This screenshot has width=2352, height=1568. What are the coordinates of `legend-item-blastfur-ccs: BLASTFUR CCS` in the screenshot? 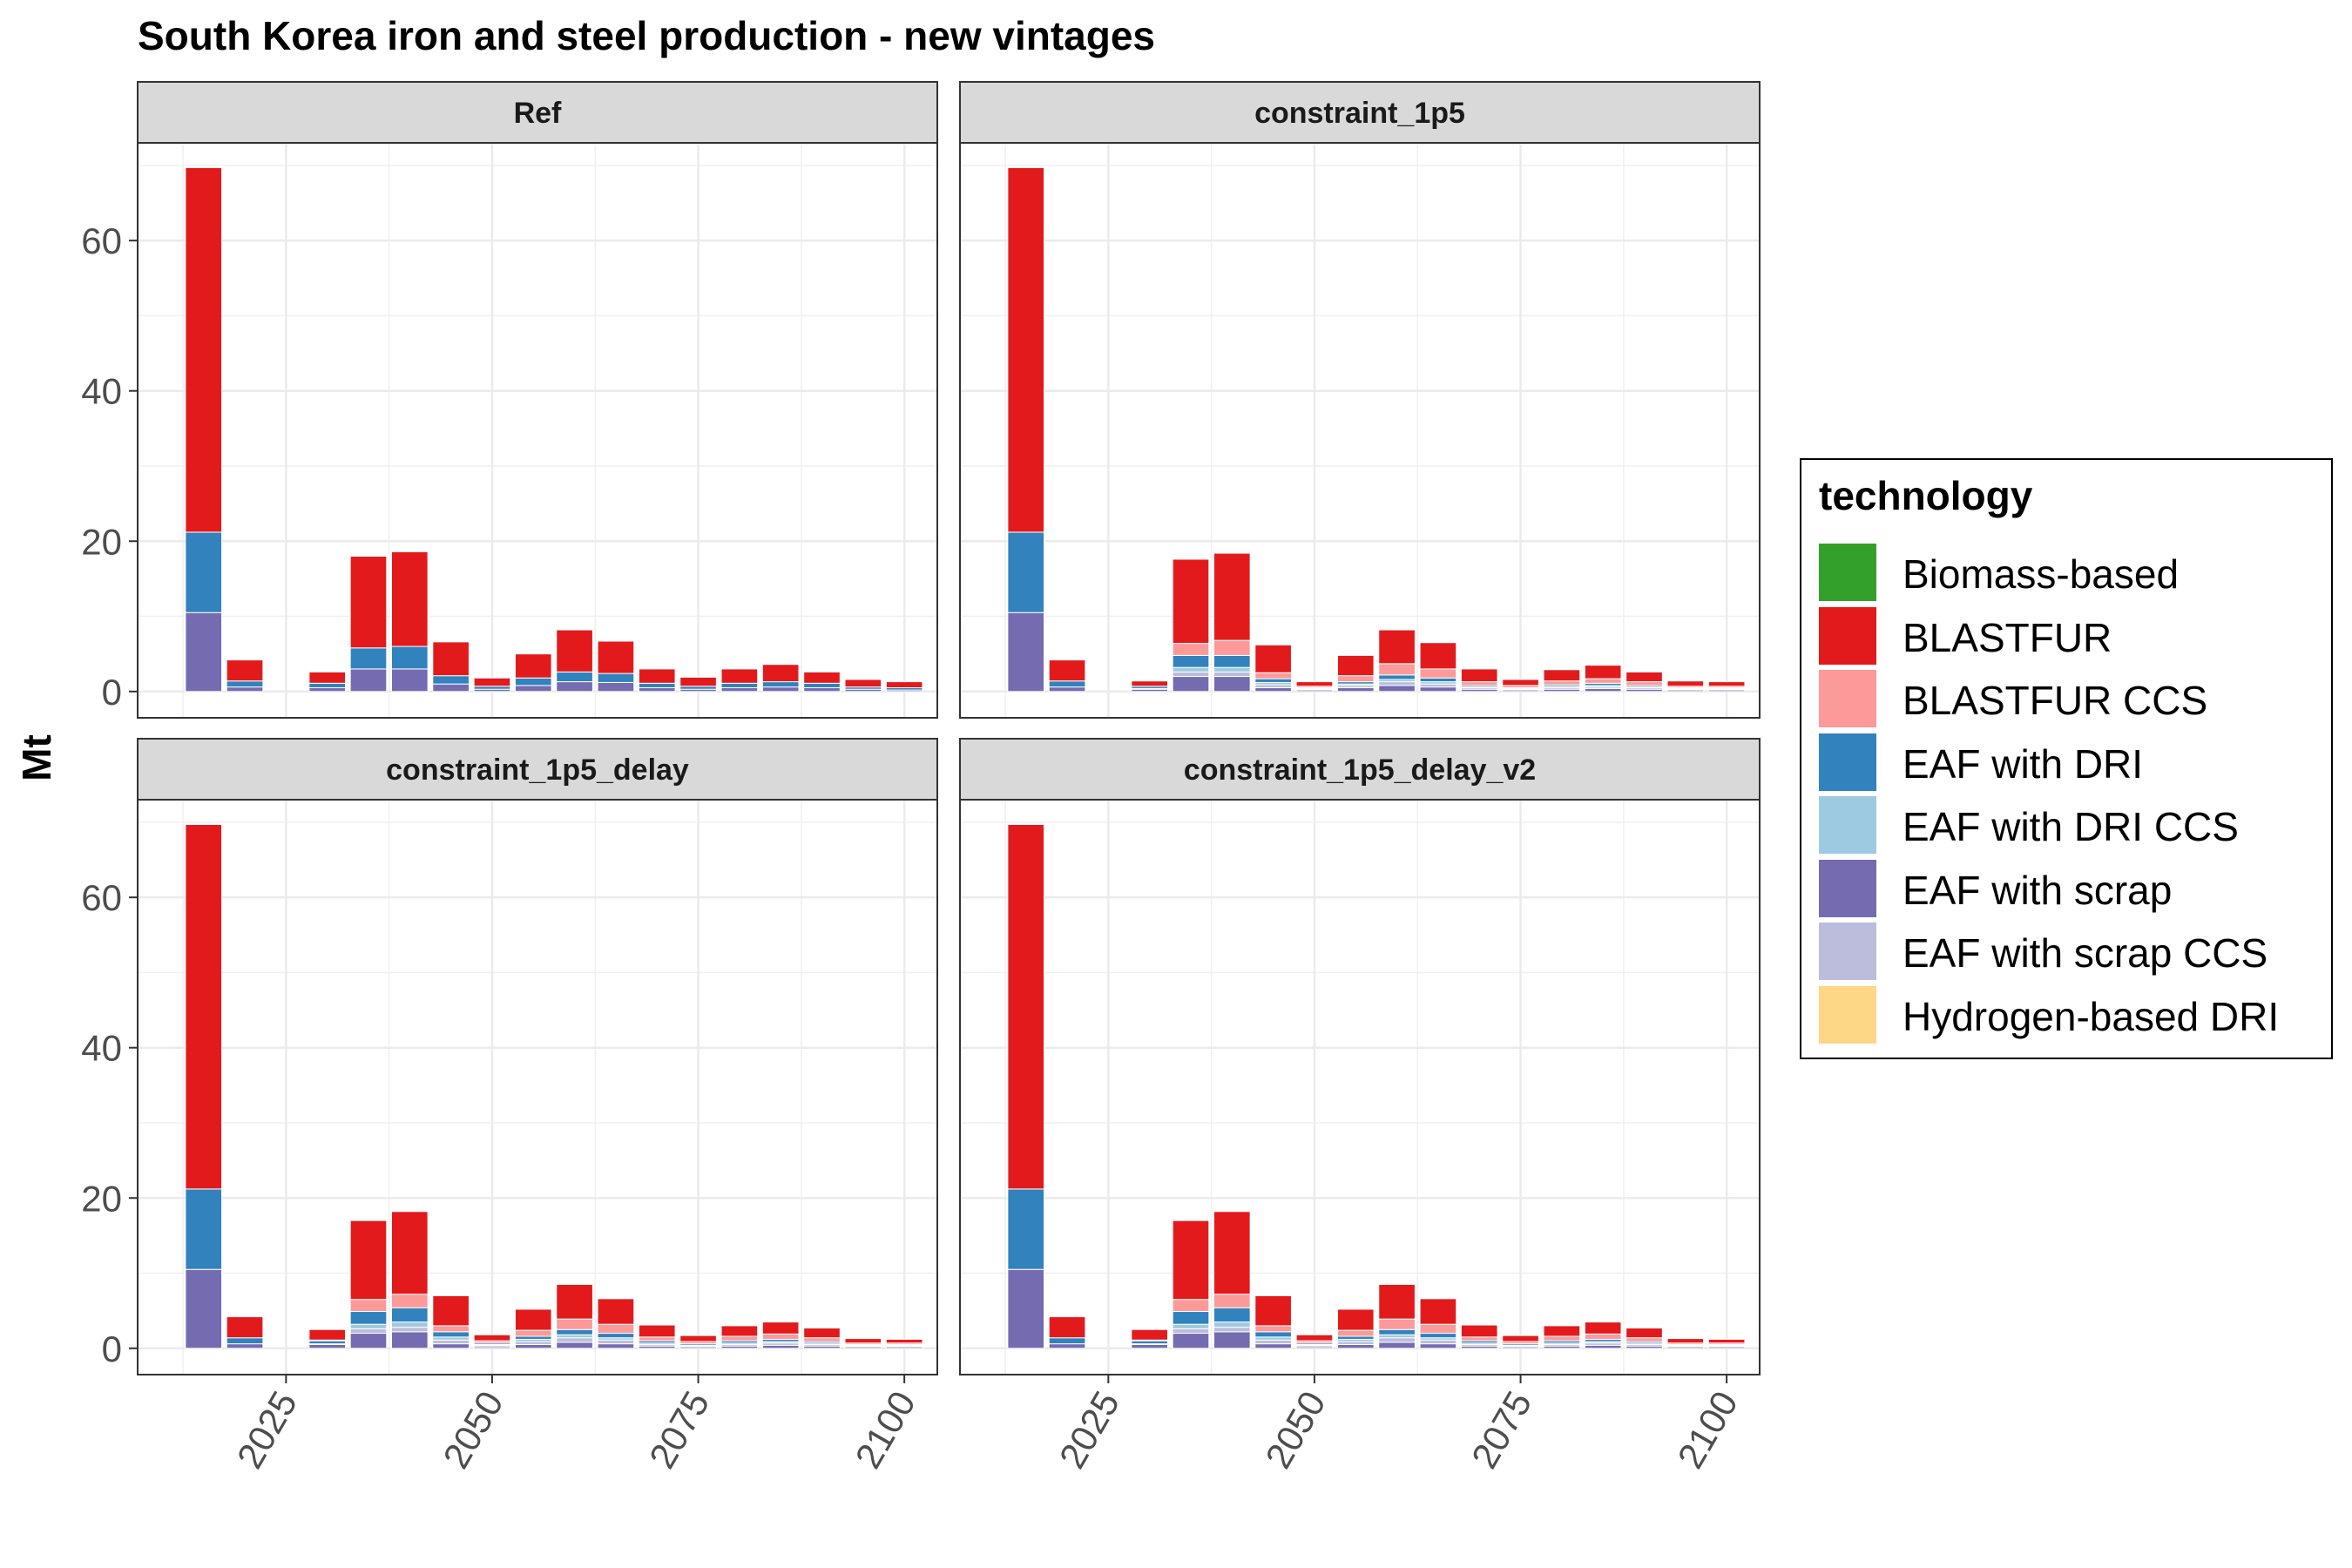 It's located at (2072, 698).